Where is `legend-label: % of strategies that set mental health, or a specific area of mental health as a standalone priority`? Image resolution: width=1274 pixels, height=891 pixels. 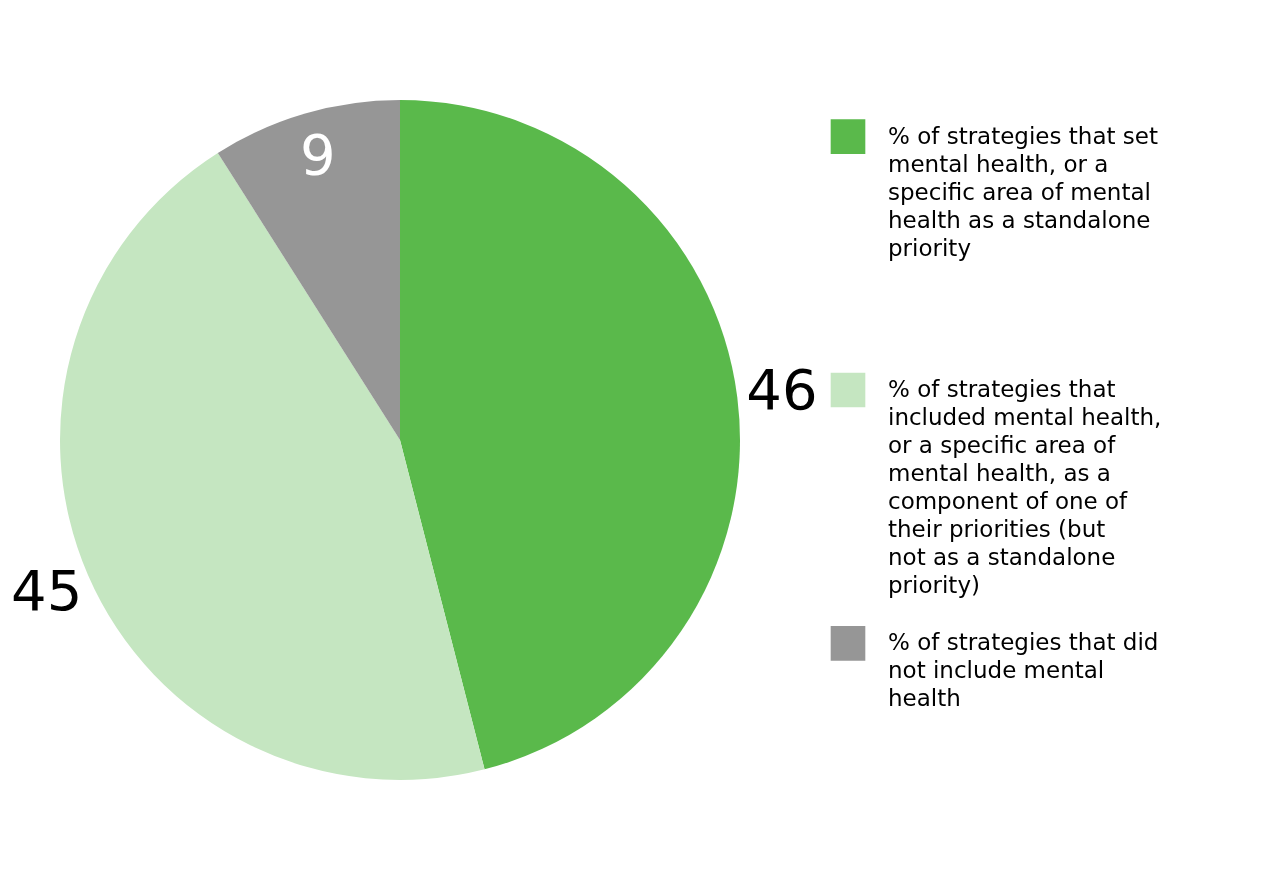 legend-label: % of strategies that set mental health, or a specific area of mental health as a standalone priority is located at coordinates (1023, 191).